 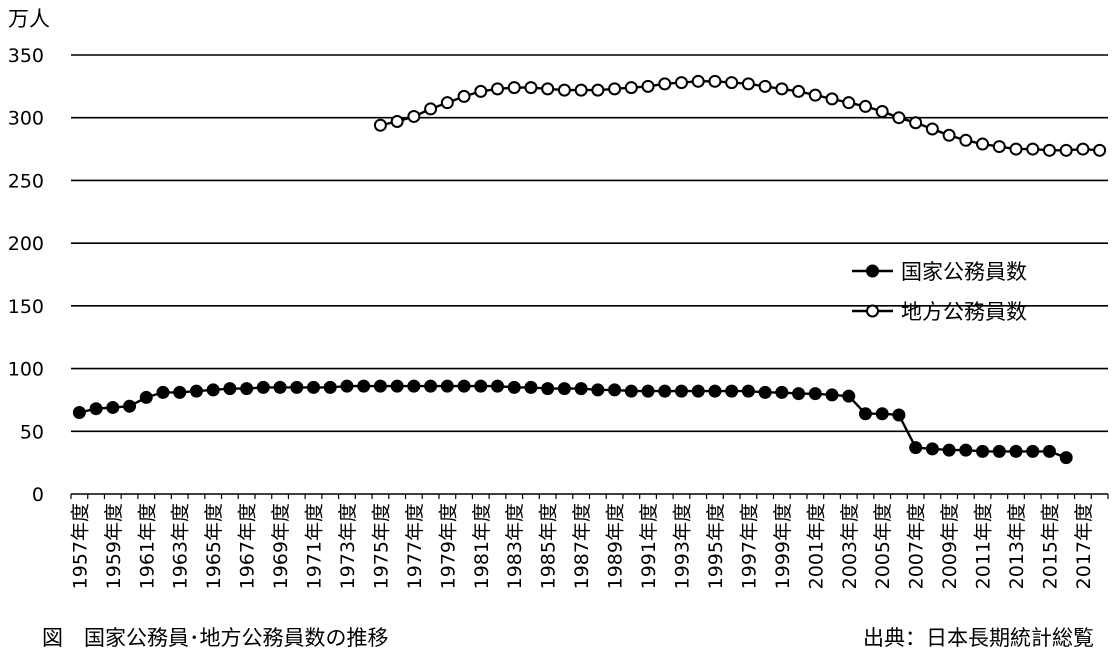 I want to click on x-tick-label: 2003年度, so click(x=850, y=546).